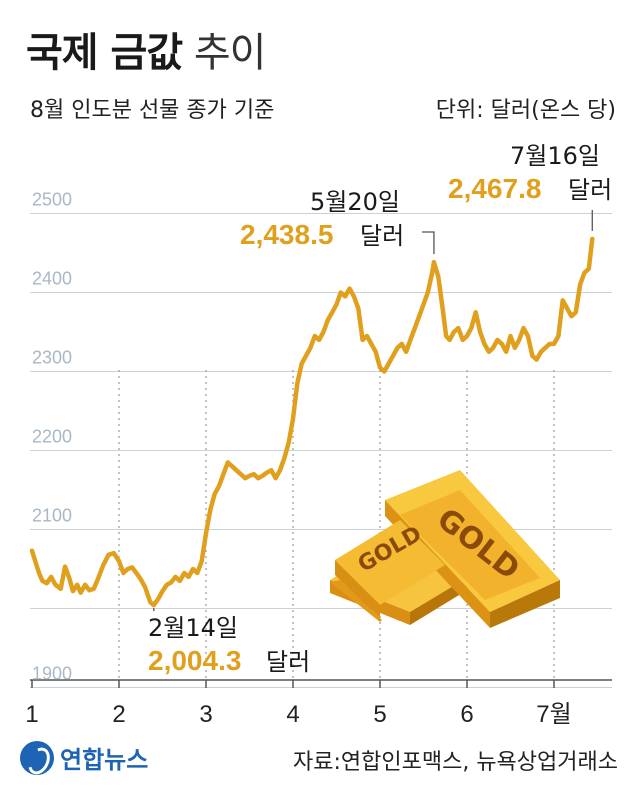 Image resolution: width=640 pixels, height=794 pixels. I want to click on annotation-value: 2,004.3, so click(194, 660).